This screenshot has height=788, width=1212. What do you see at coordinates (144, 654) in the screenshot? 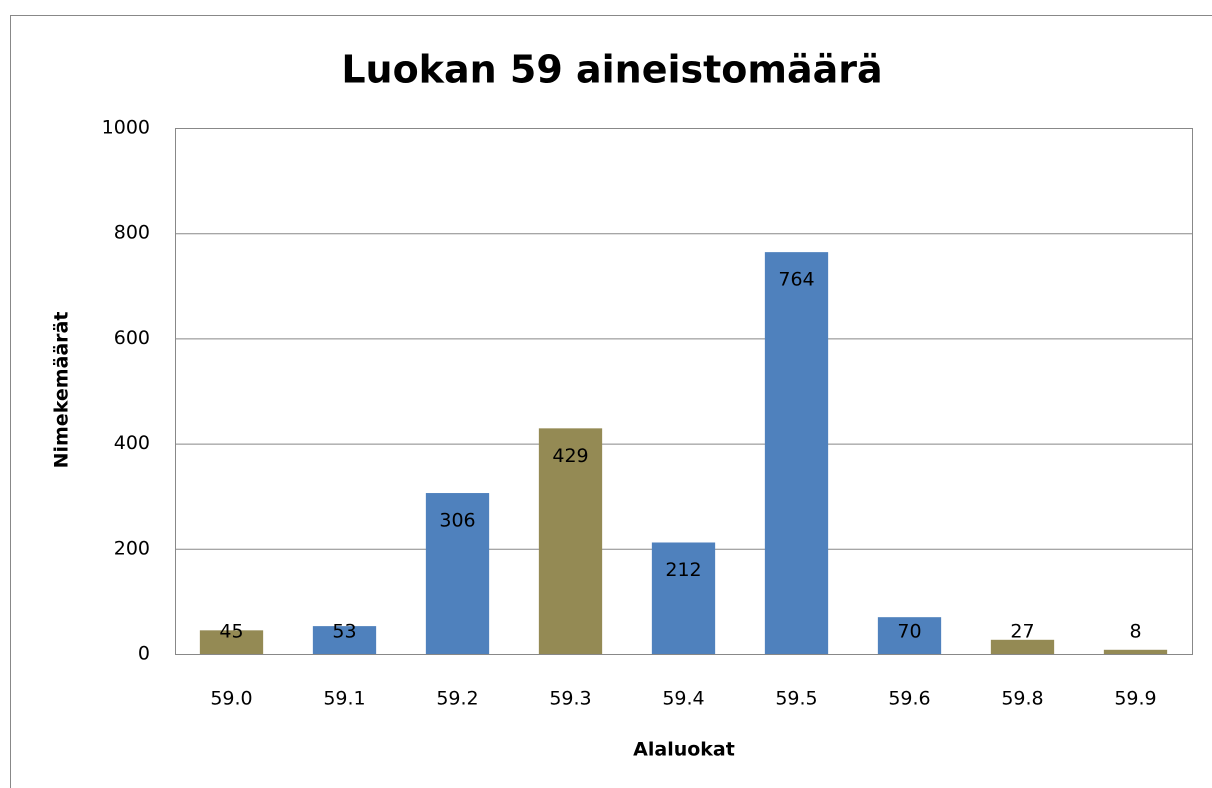
I see `y-tick-label: 0` at bounding box center [144, 654].